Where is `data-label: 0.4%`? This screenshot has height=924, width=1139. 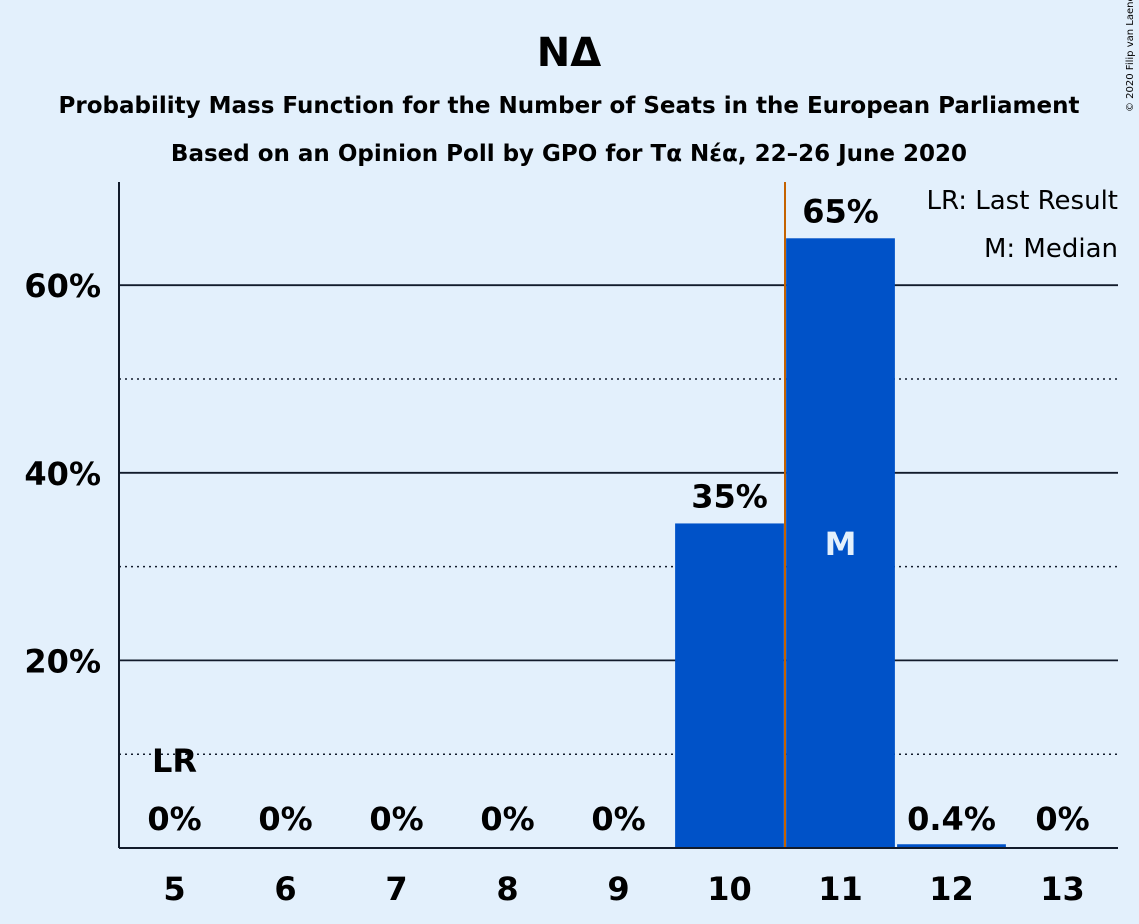
data-label: 0.4% is located at coordinates (951, 819).